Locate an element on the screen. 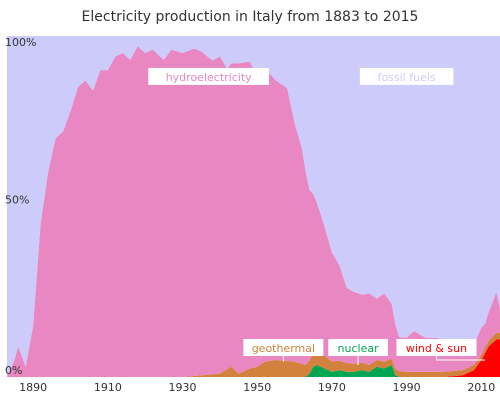 Image resolution: width=500 pixels, height=400 pixels. label-text: fossil fuels is located at coordinates (407, 77).